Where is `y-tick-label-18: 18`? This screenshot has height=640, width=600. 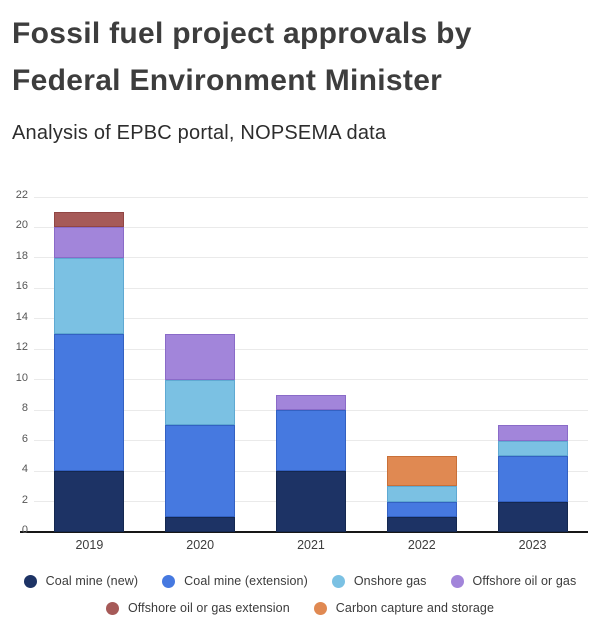 y-tick-label-18: 18 is located at coordinates (21, 255).